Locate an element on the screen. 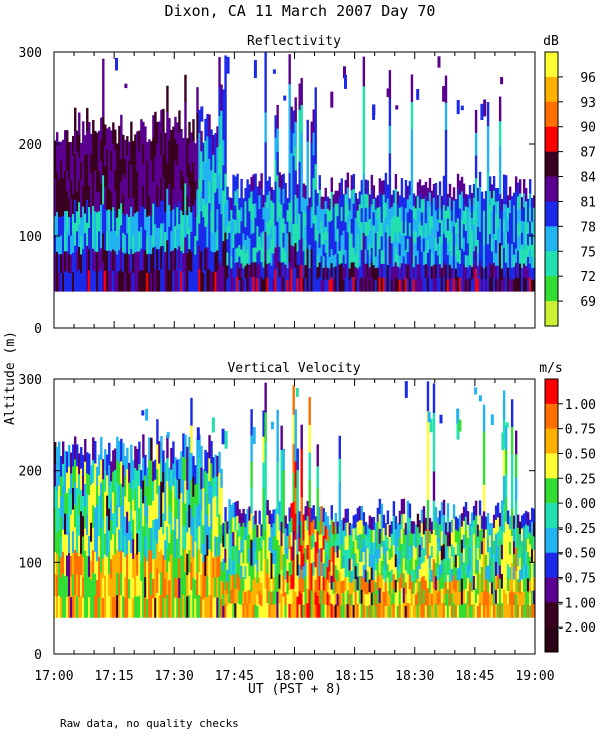 The width and height of the screenshot is (600, 750). y-tick-label: 100 is located at coordinates (30, 237).